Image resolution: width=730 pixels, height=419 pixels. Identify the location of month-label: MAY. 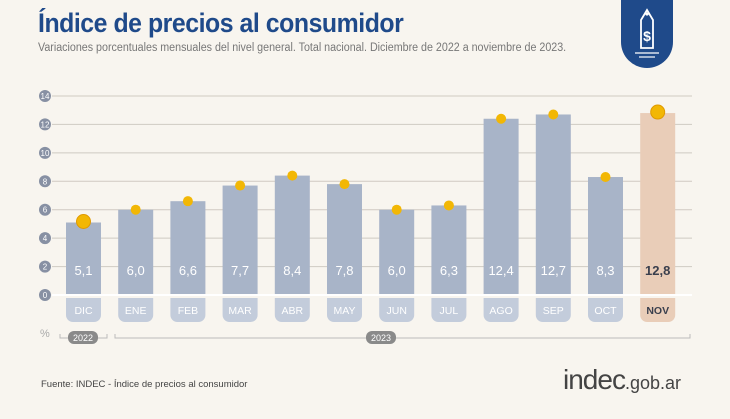
(345, 311).